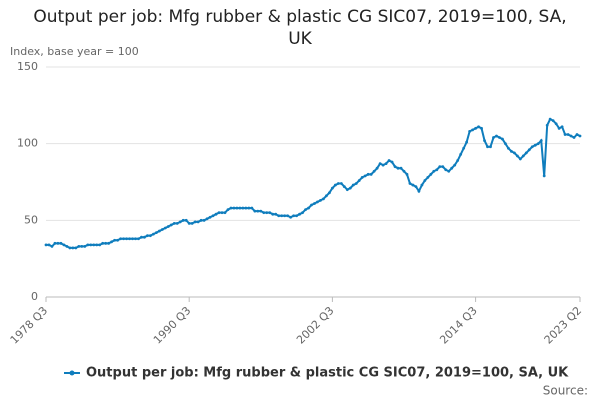  I want to click on legend-marker, so click(72, 373).